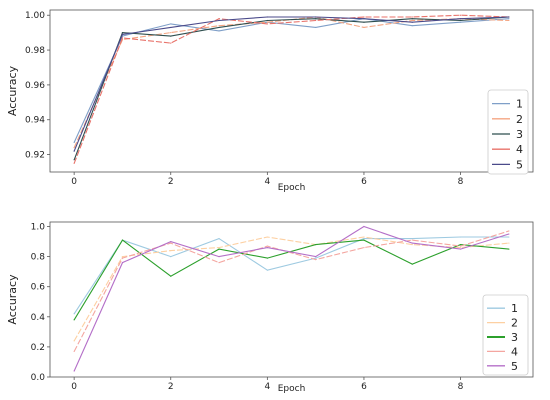  Describe the element at coordinates (267, 182) in the screenshot. I see `x-tick-label: 4` at that location.